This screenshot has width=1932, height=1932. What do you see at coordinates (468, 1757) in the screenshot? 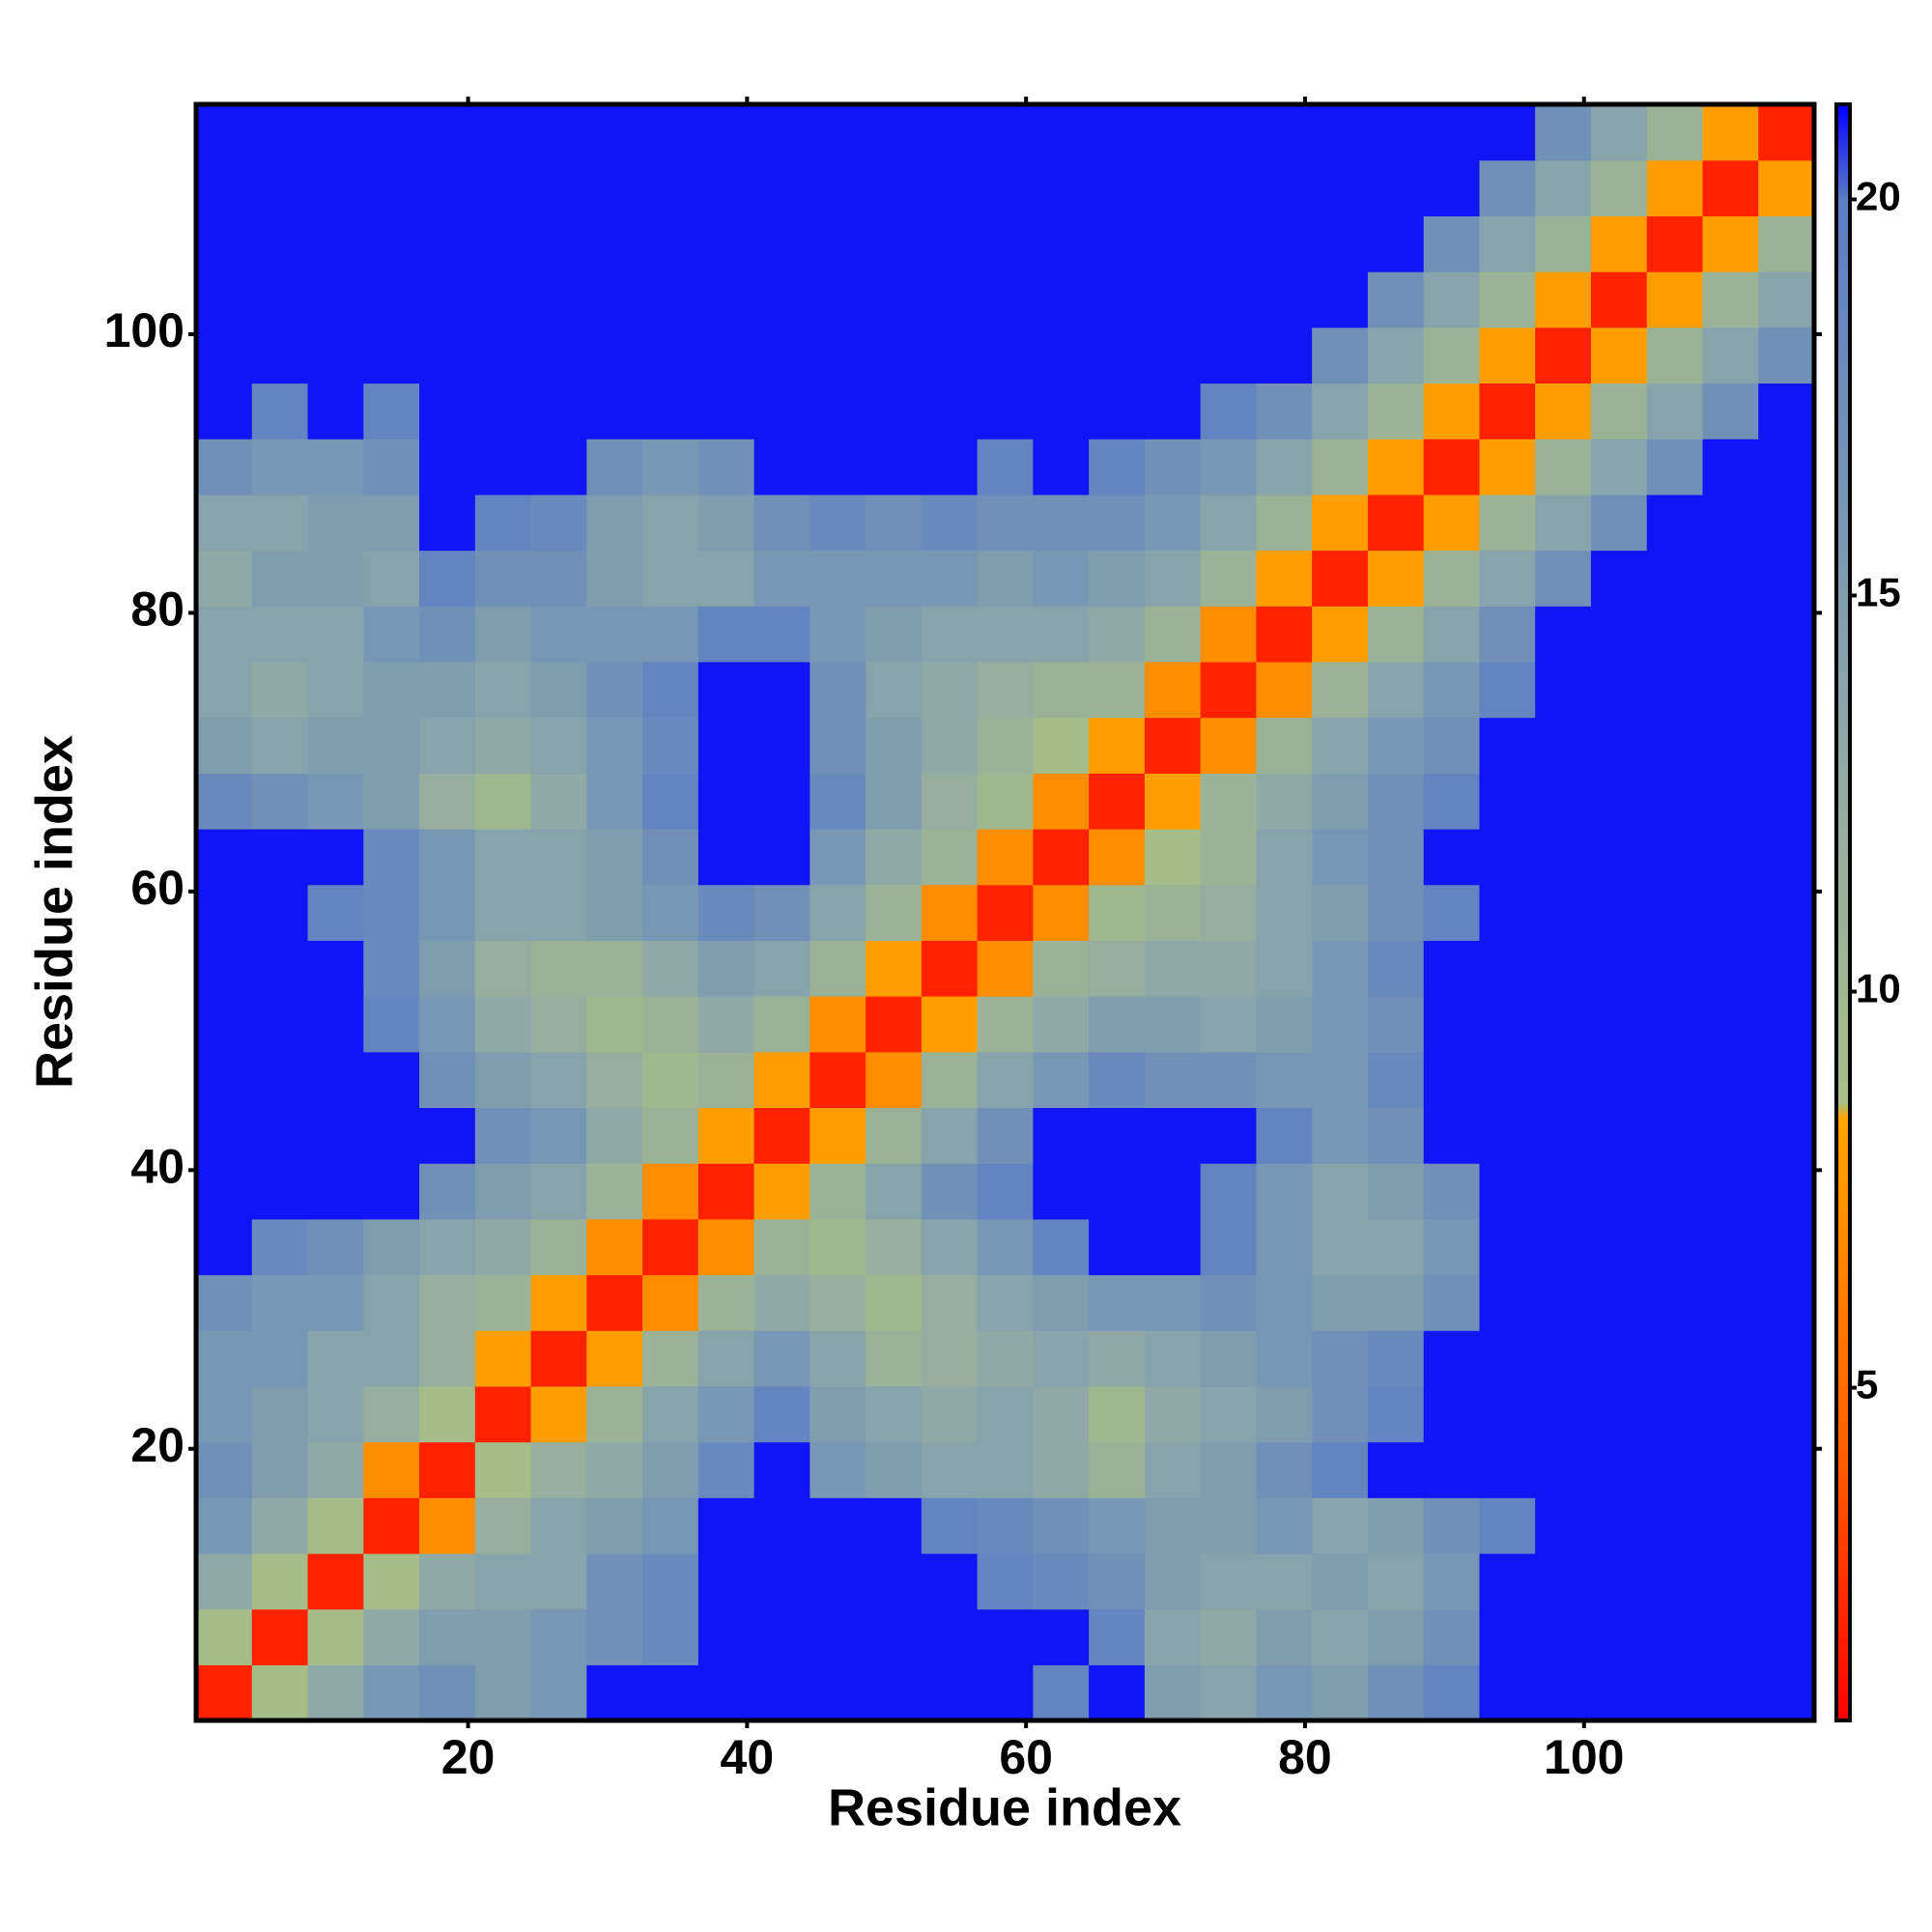
I see `x-tick-label: 20` at bounding box center [468, 1757].